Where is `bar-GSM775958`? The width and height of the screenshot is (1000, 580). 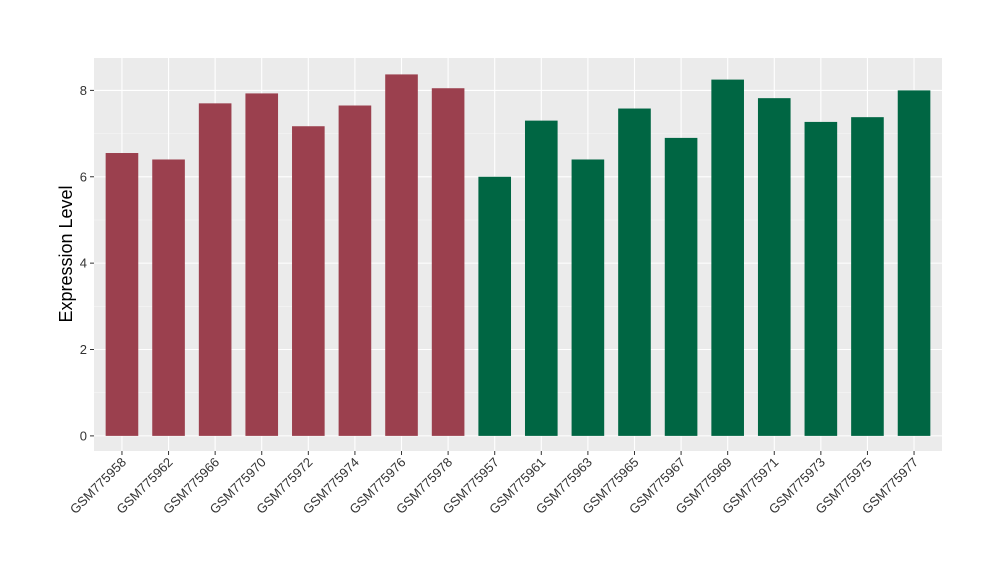 bar-GSM775958 is located at coordinates (122, 294).